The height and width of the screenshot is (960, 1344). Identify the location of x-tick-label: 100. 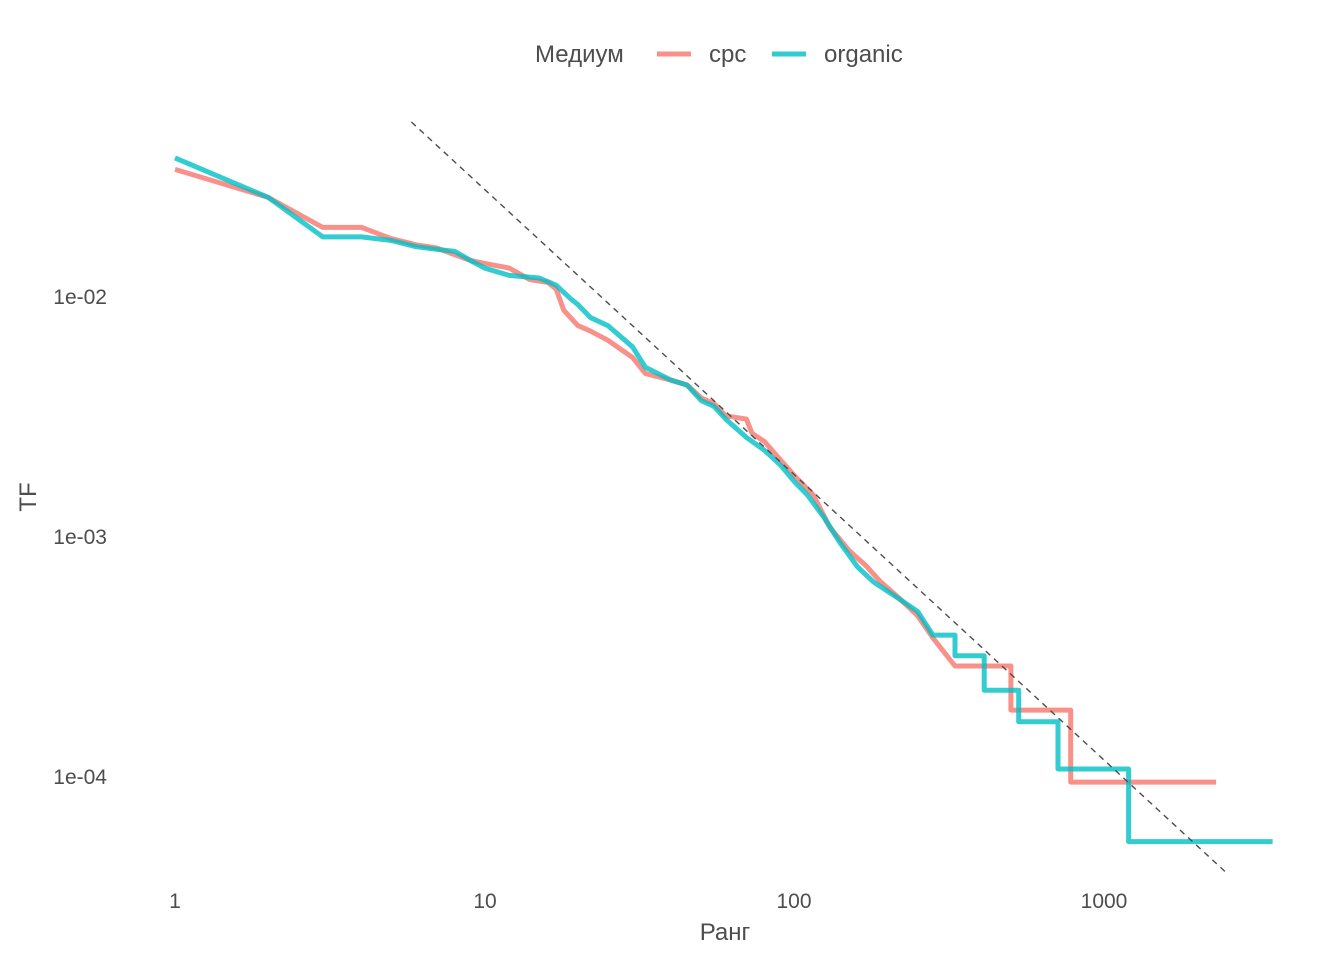
(793, 901).